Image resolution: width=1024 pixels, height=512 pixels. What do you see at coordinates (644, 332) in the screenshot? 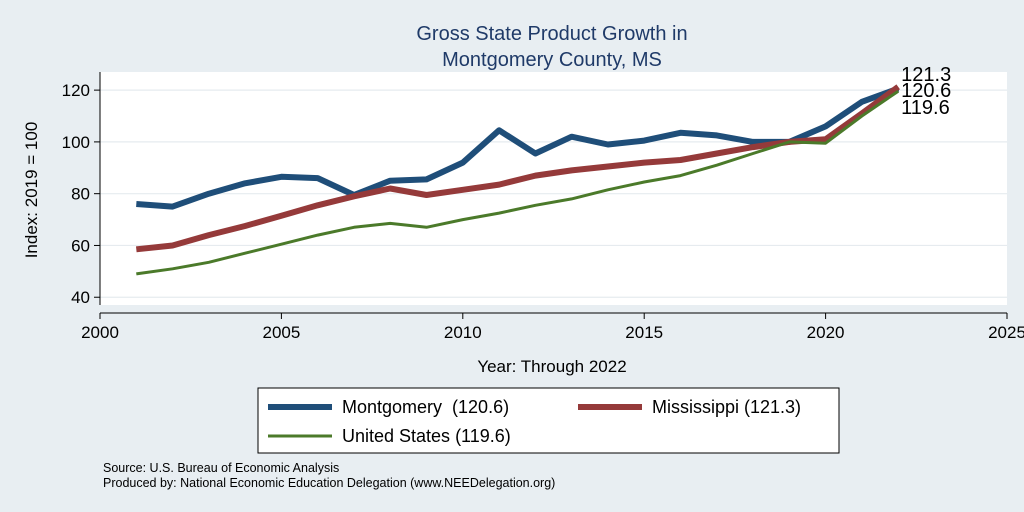
I see `x-tick-label-2015: 2015` at bounding box center [644, 332].